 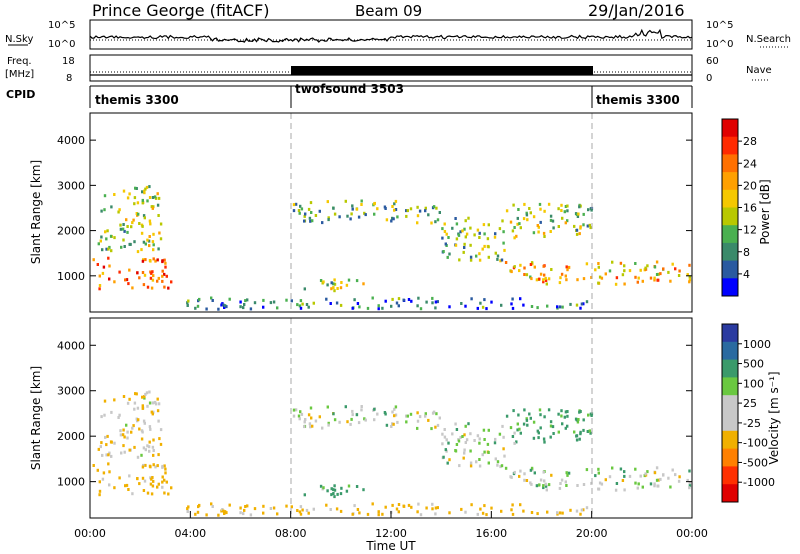 What do you see at coordinates (388, 11) in the screenshot?
I see `beam-label: Beam 09` at bounding box center [388, 11].